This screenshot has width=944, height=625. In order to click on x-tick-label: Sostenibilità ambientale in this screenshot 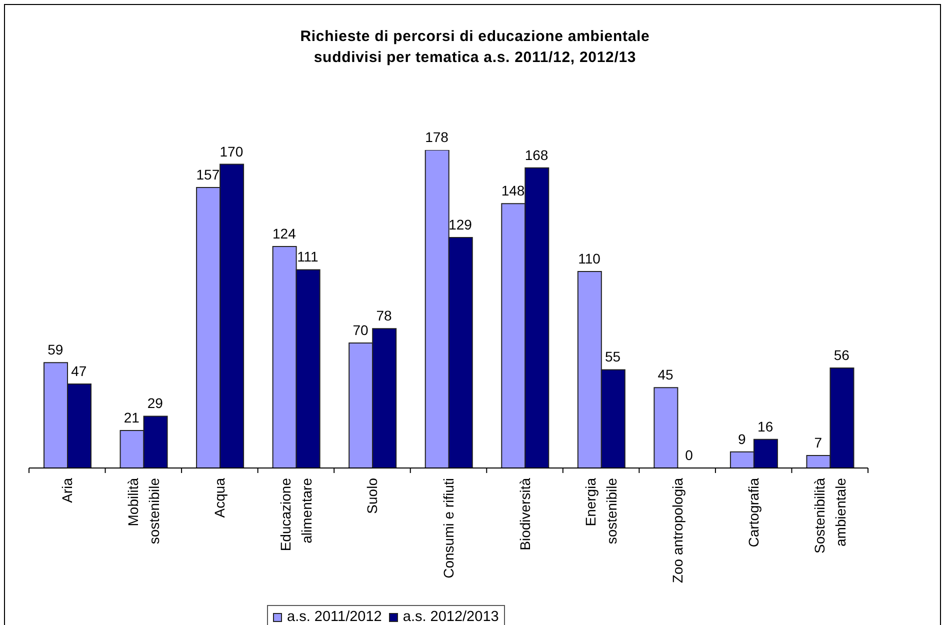, I will do `click(829, 516)`.